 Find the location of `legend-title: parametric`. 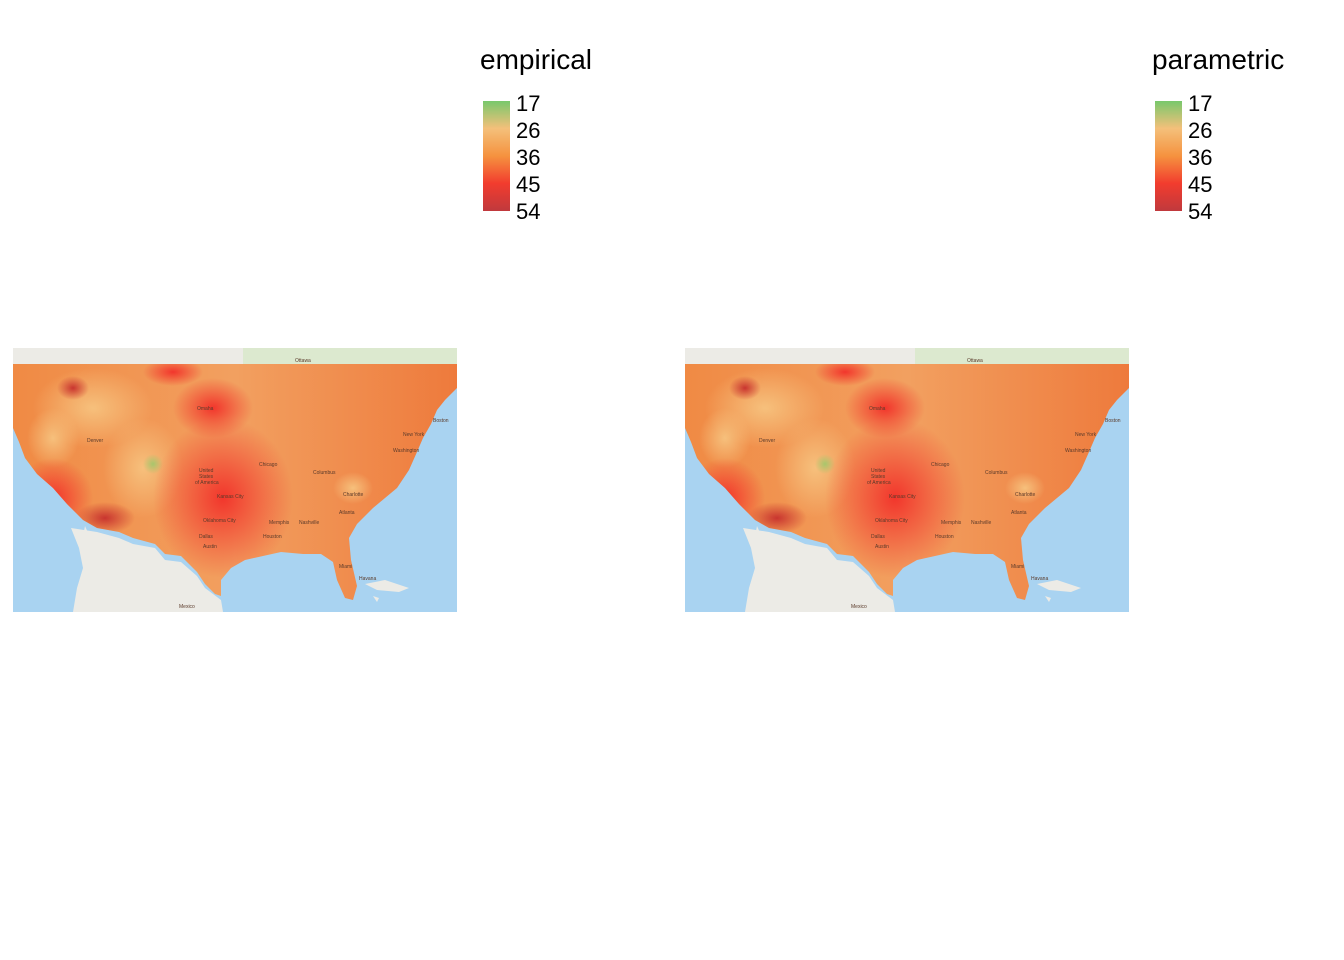

legend-title: parametric is located at coordinates (1218, 59).